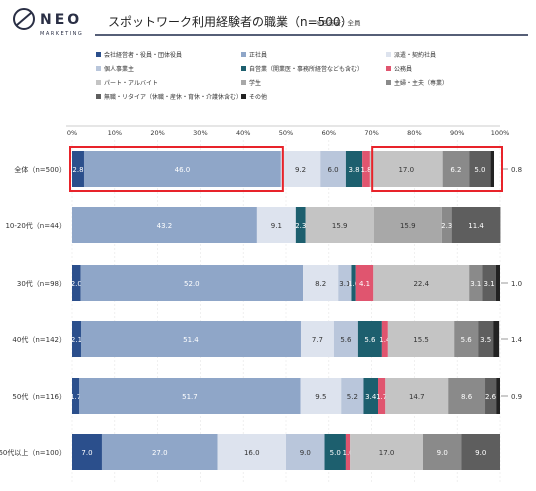  I want to click on data-label: 7.7, so click(317, 340).